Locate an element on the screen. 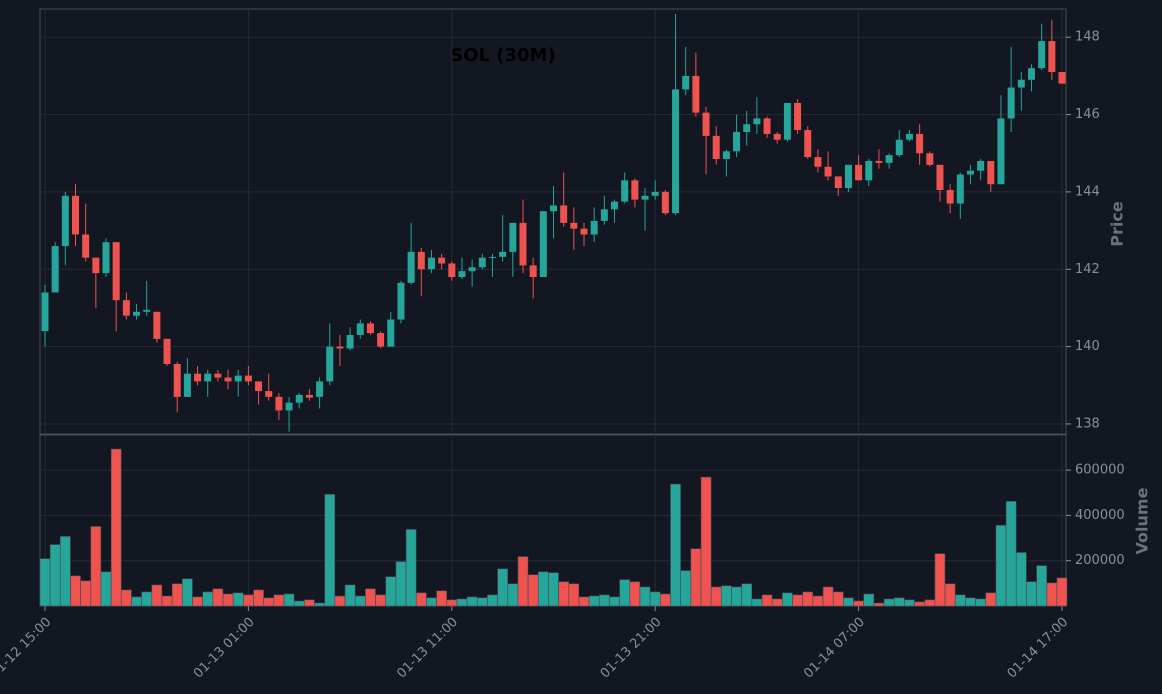 Image resolution: width=1162 pixels, height=694 pixels. y-tick-label: 146 is located at coordinates (1087, 114).